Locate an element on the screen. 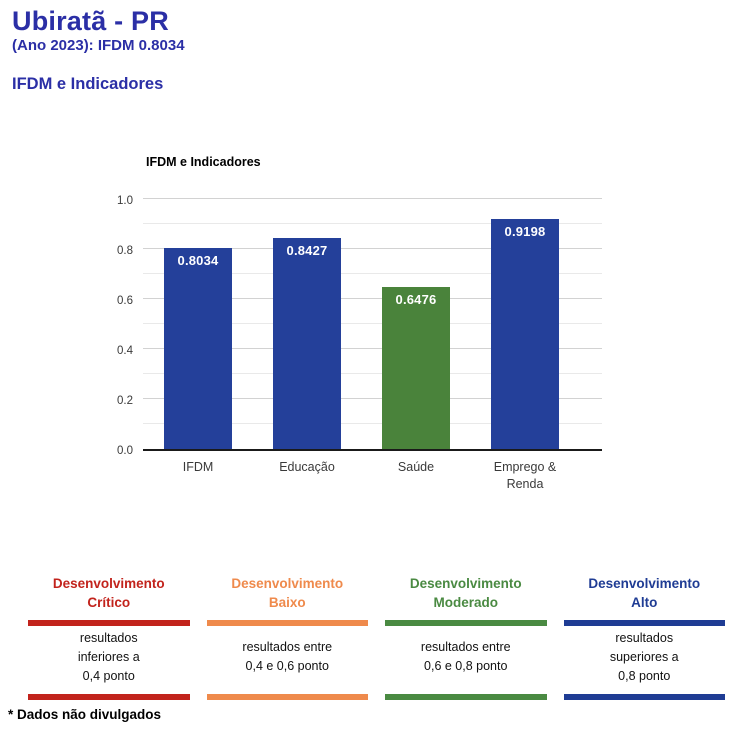  x-tick-label: Emprego & Renda is located at coordinates (525, 475).